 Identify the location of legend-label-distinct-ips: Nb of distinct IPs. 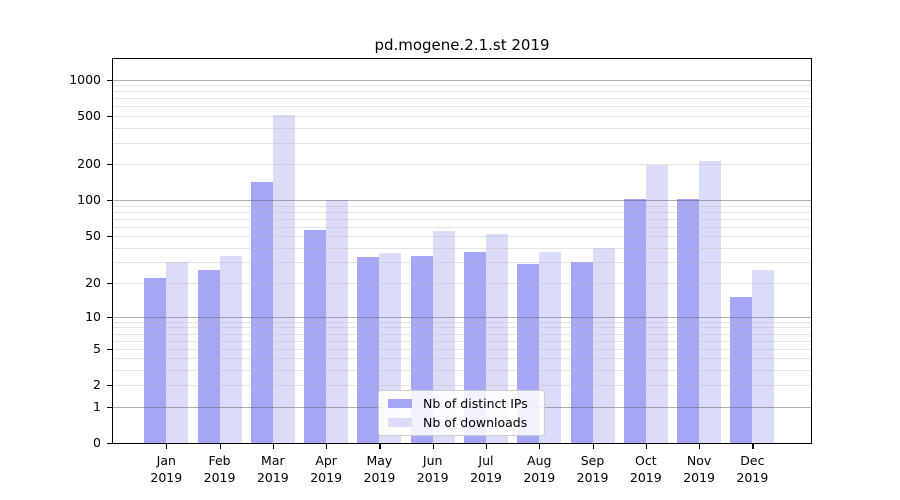
(475, 403).